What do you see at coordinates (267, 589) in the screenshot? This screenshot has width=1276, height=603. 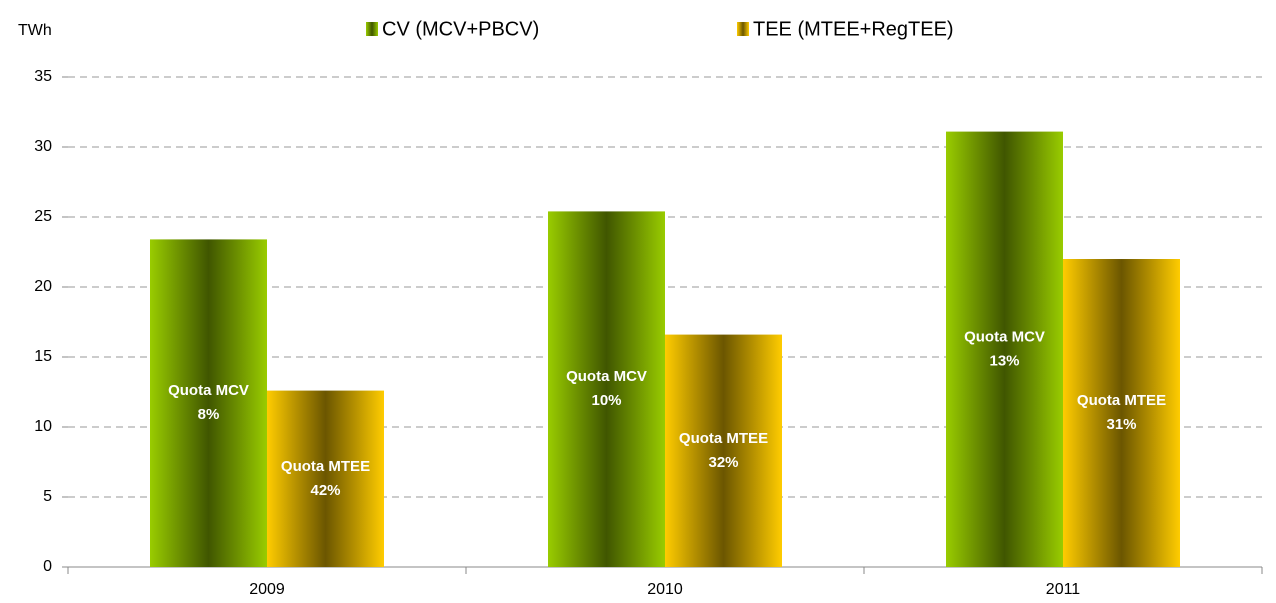 I see `x-tick-label: 2009` at bounding box center [267, 589].